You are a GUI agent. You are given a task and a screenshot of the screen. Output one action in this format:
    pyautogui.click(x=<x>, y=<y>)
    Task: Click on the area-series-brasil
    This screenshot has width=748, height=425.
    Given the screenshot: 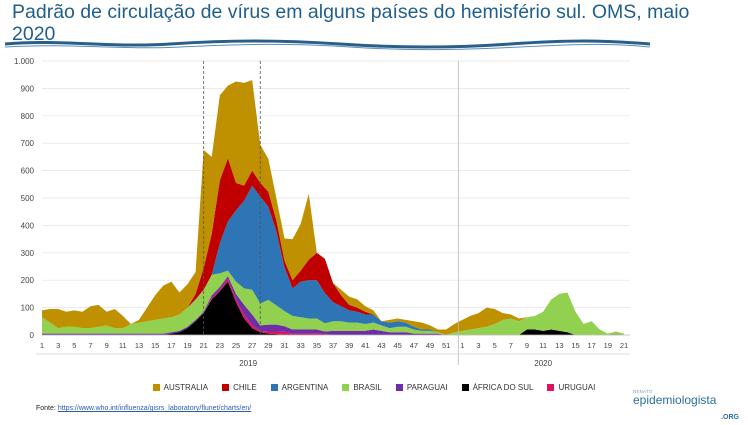 What is the action you would take?
    pyautogui.click(x=333, y=302)
    